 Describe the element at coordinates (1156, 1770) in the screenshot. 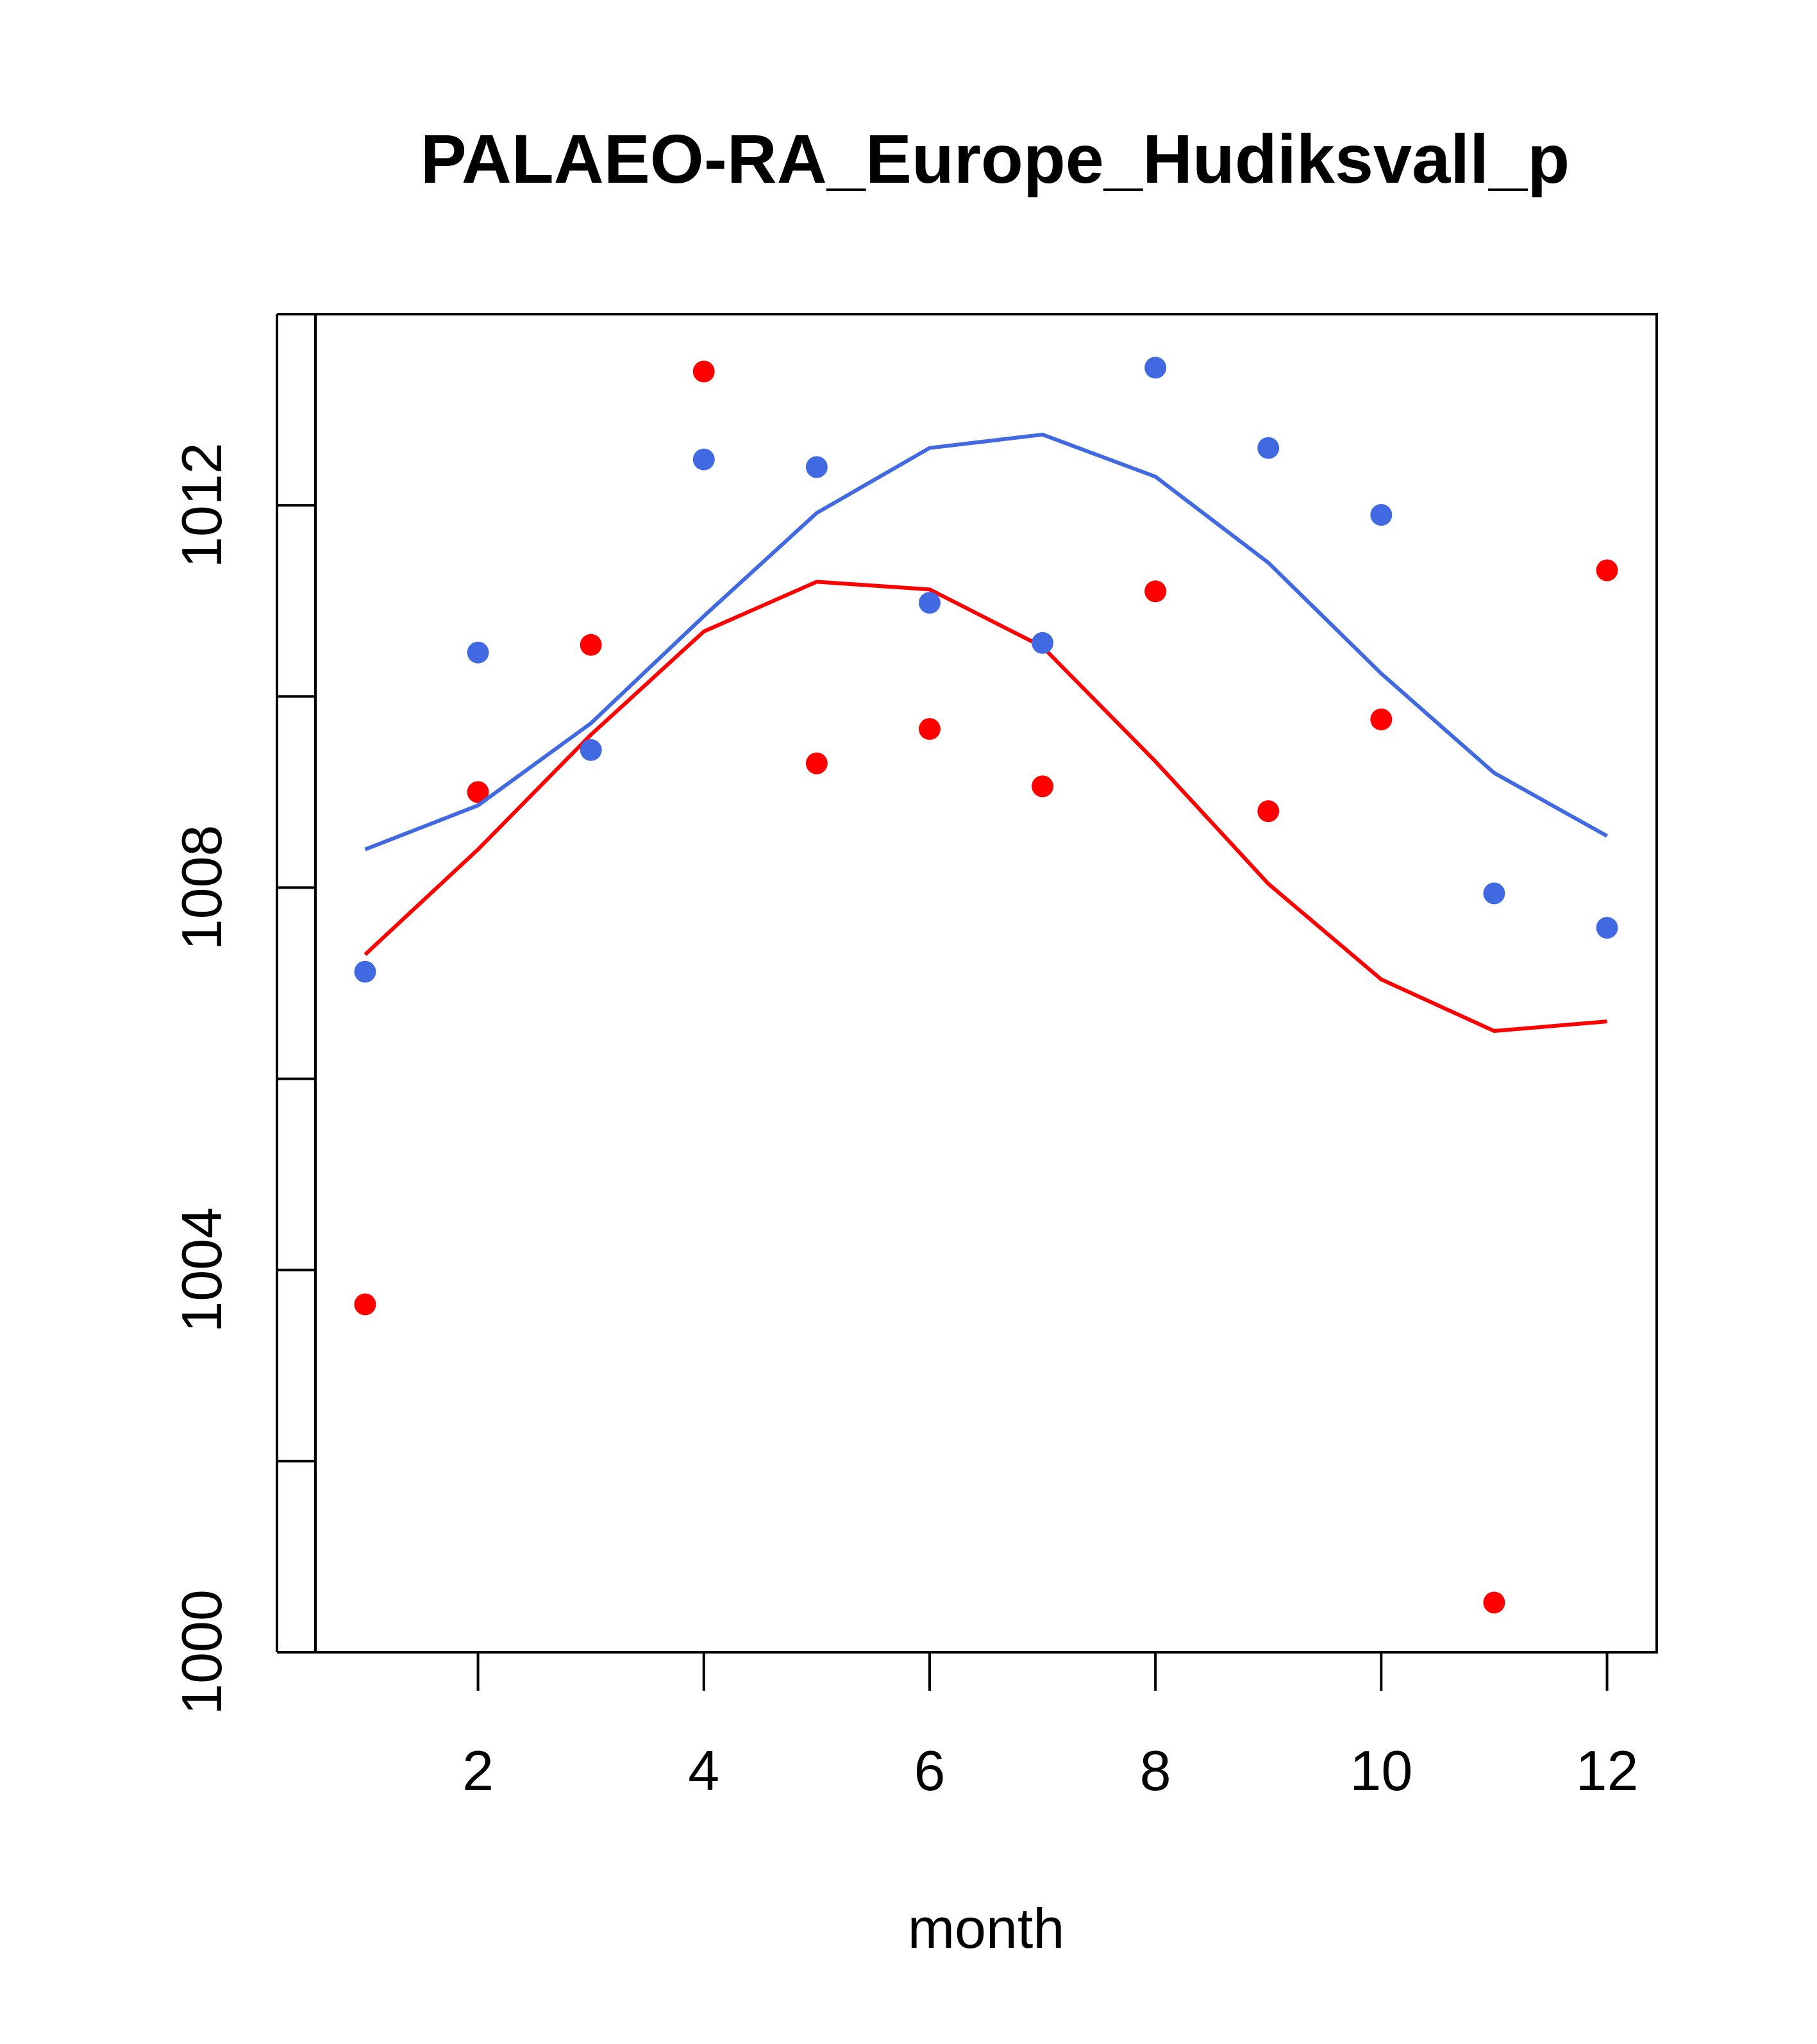

I see `x-tick-label: 8` at that location.